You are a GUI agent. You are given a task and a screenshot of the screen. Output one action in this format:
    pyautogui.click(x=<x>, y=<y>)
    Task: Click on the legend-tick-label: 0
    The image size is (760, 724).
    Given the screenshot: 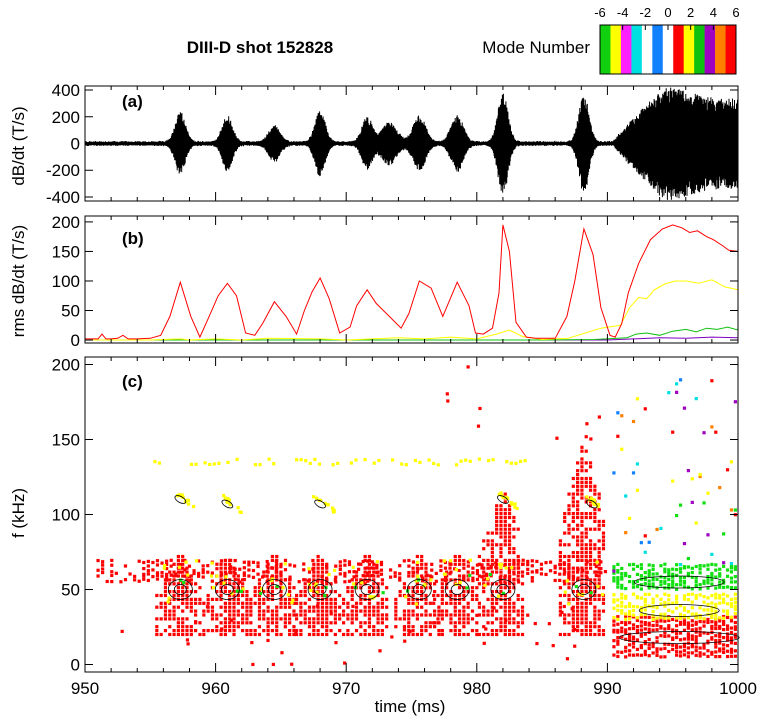 What is the action you would take?
    pyautogui.click(x=667, y=12)
    